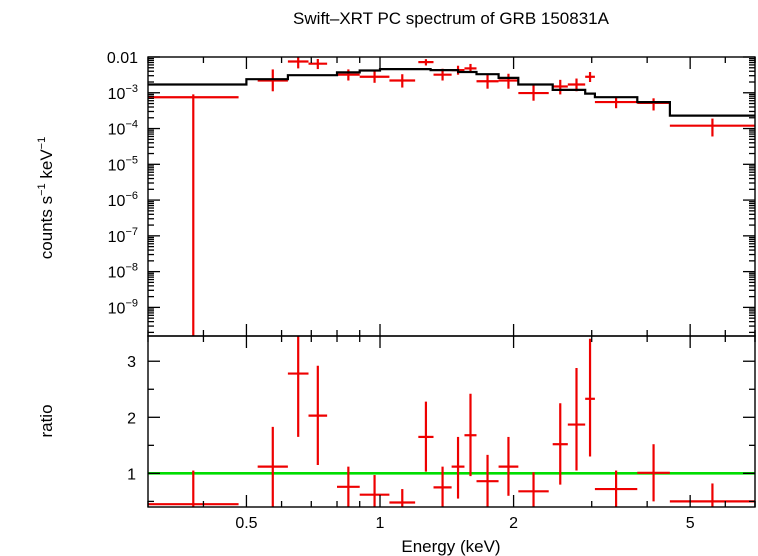  I want to click on top-y-tick-label: 10⁻⁹, so click(123, 307).